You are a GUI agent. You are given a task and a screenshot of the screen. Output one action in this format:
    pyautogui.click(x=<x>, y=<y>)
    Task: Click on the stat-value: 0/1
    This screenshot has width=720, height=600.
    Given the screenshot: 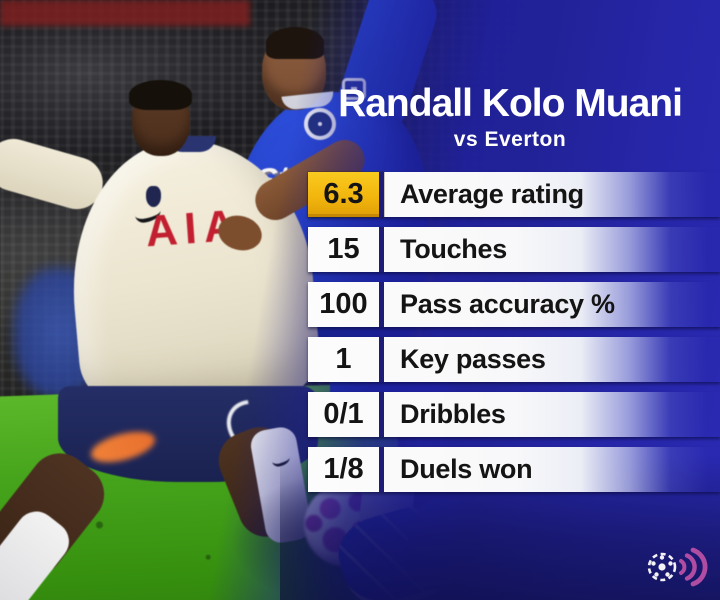 What is the action you would take?
    pyautogui.click(x=346, y=414)
    